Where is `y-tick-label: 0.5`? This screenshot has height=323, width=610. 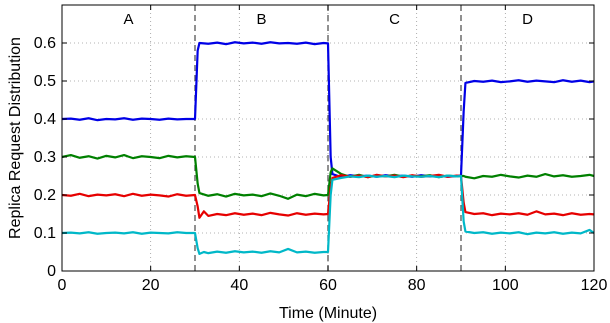
y-tick-label: 0.5 is located at coordinates (45, 81).